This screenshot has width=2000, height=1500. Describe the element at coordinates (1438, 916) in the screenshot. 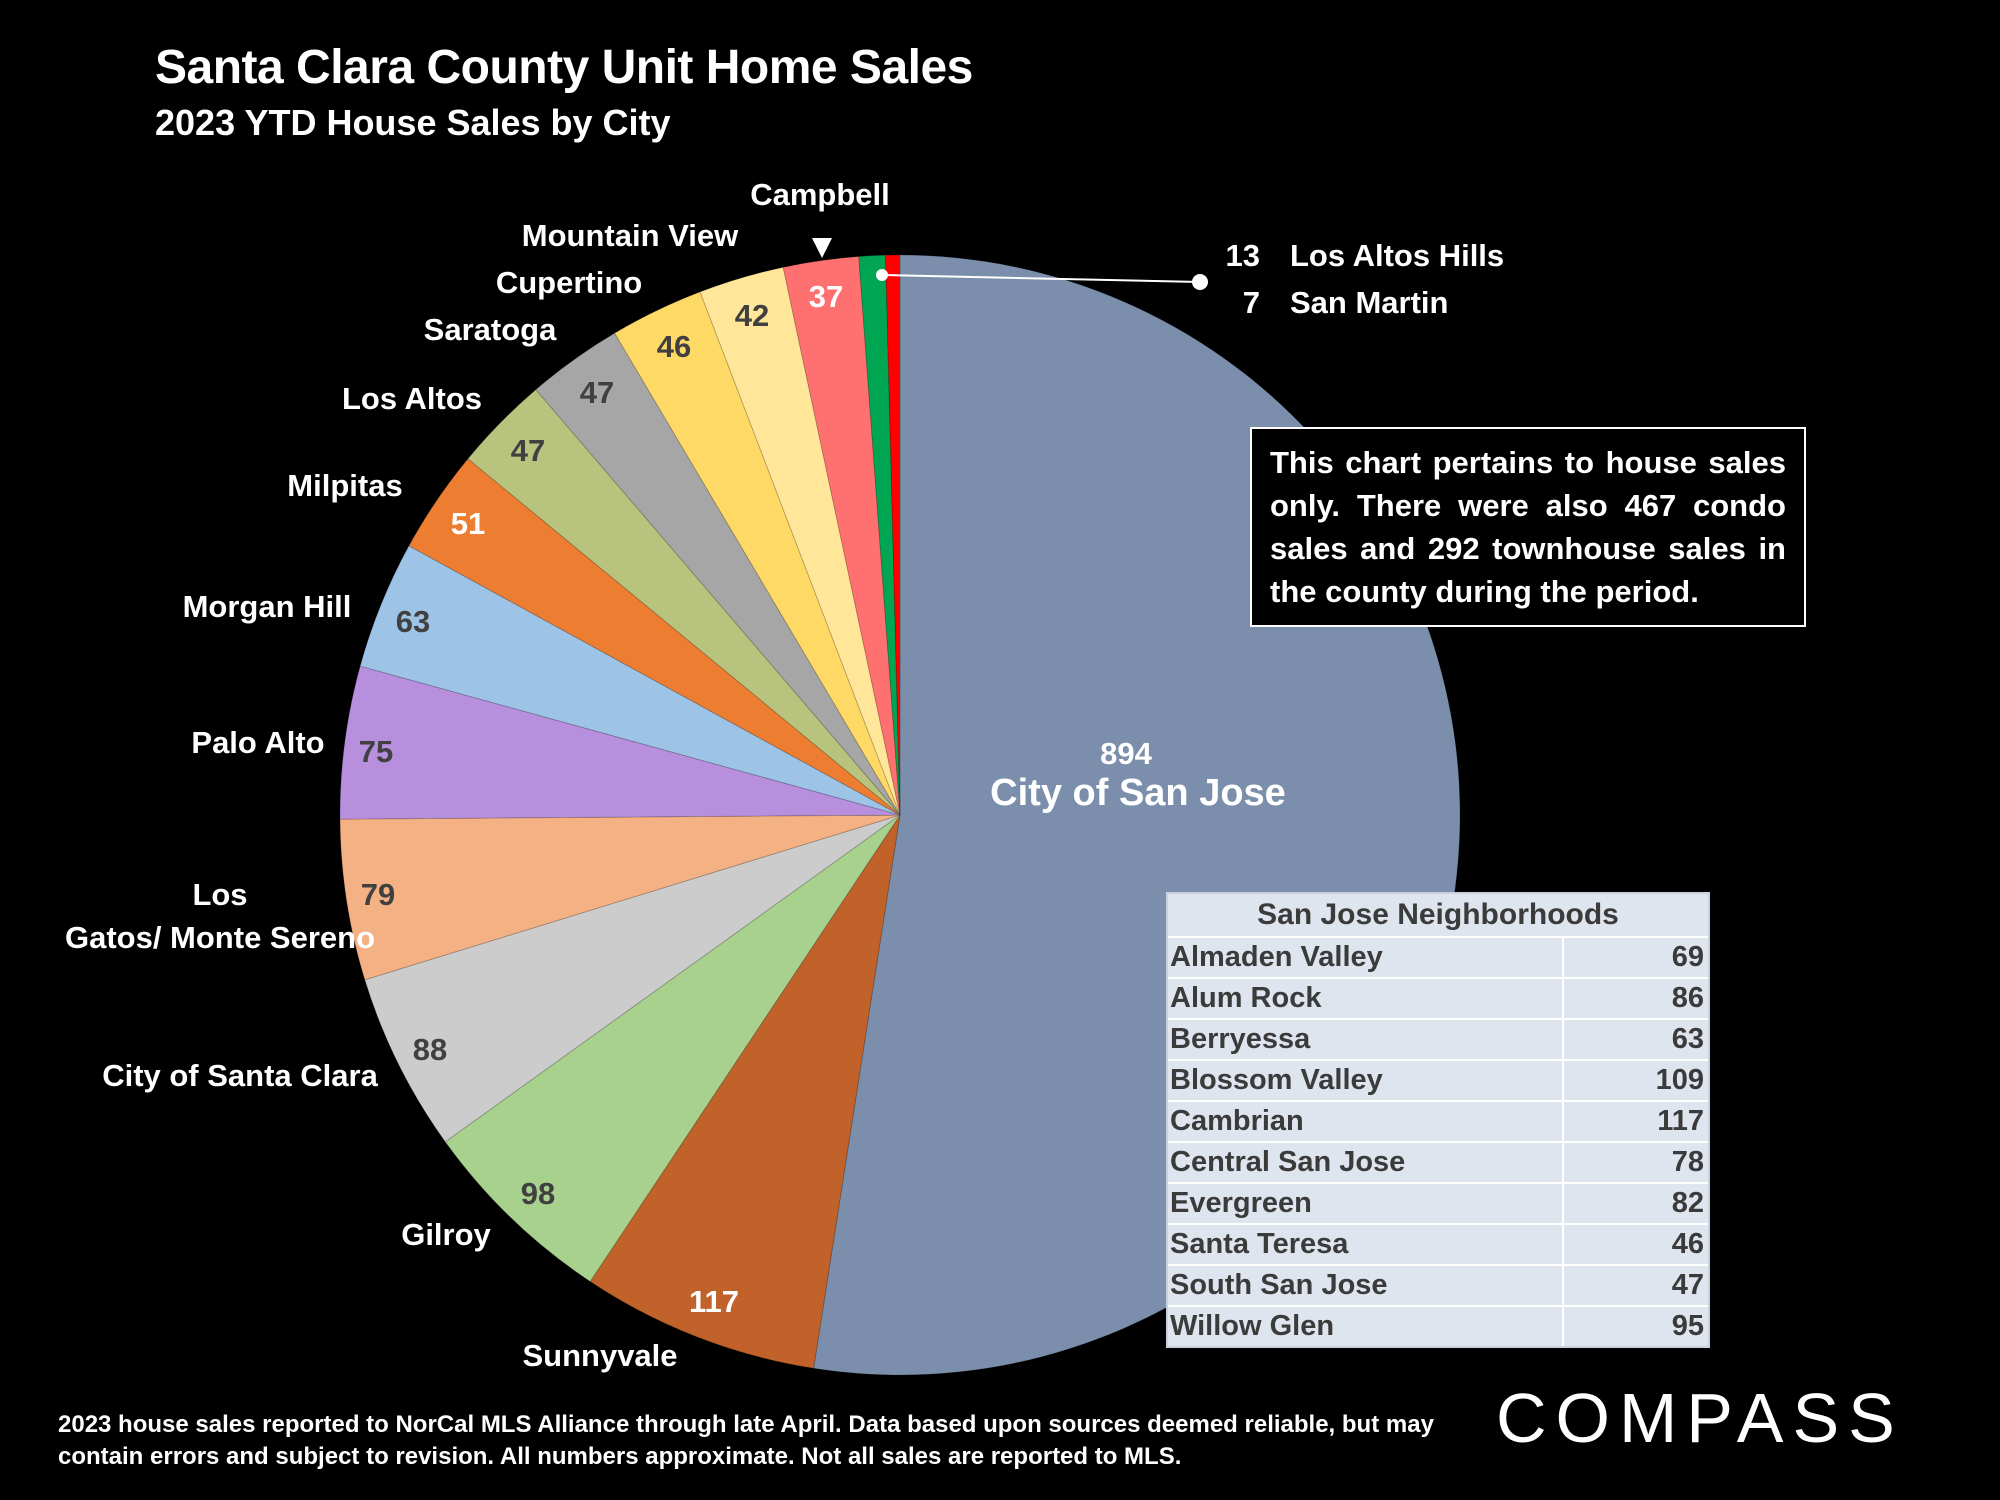

I see `neighborhoods-title: San Jose Neighborhoods` at that location.